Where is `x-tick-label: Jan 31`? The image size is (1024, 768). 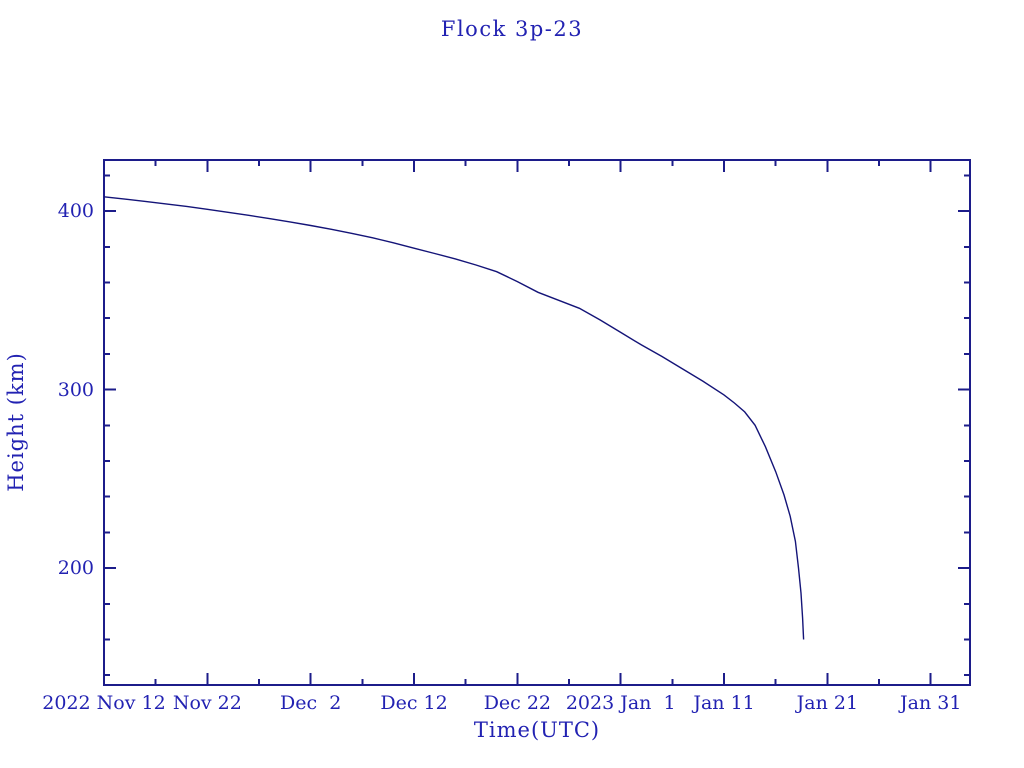
x-tick-label: Jan 31 is located at coordinates (931, 703).